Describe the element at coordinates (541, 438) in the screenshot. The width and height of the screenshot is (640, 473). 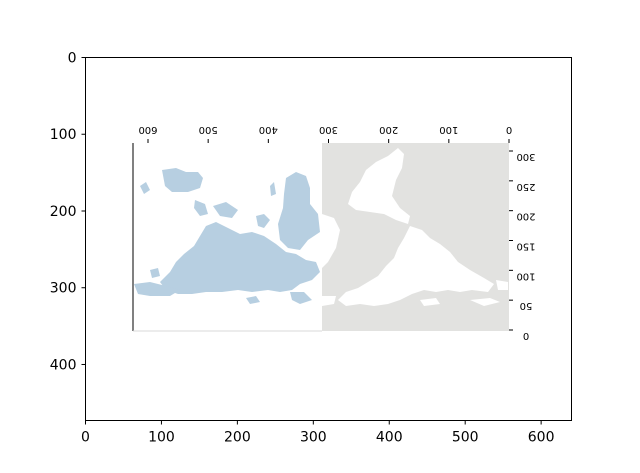
I see `x-tick-label: 600` at that location.